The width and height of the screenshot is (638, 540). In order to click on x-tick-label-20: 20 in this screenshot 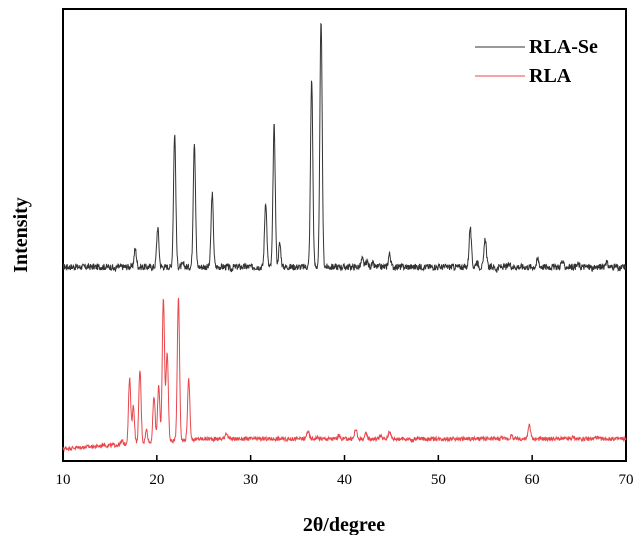, I will do `click(156, 480)`.